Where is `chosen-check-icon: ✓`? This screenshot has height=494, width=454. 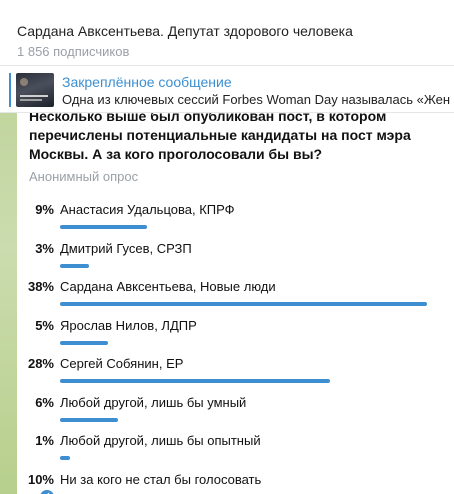
chosen-check-icon: ✓ is located at coordinates (47, 492).